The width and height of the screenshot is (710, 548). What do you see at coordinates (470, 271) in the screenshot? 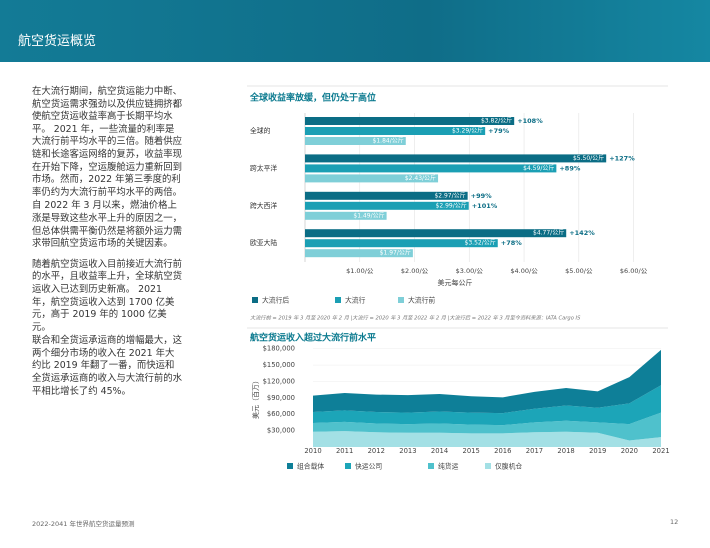
I see `x-tick-label: $3.00/公` at bounding box center [470, 271].